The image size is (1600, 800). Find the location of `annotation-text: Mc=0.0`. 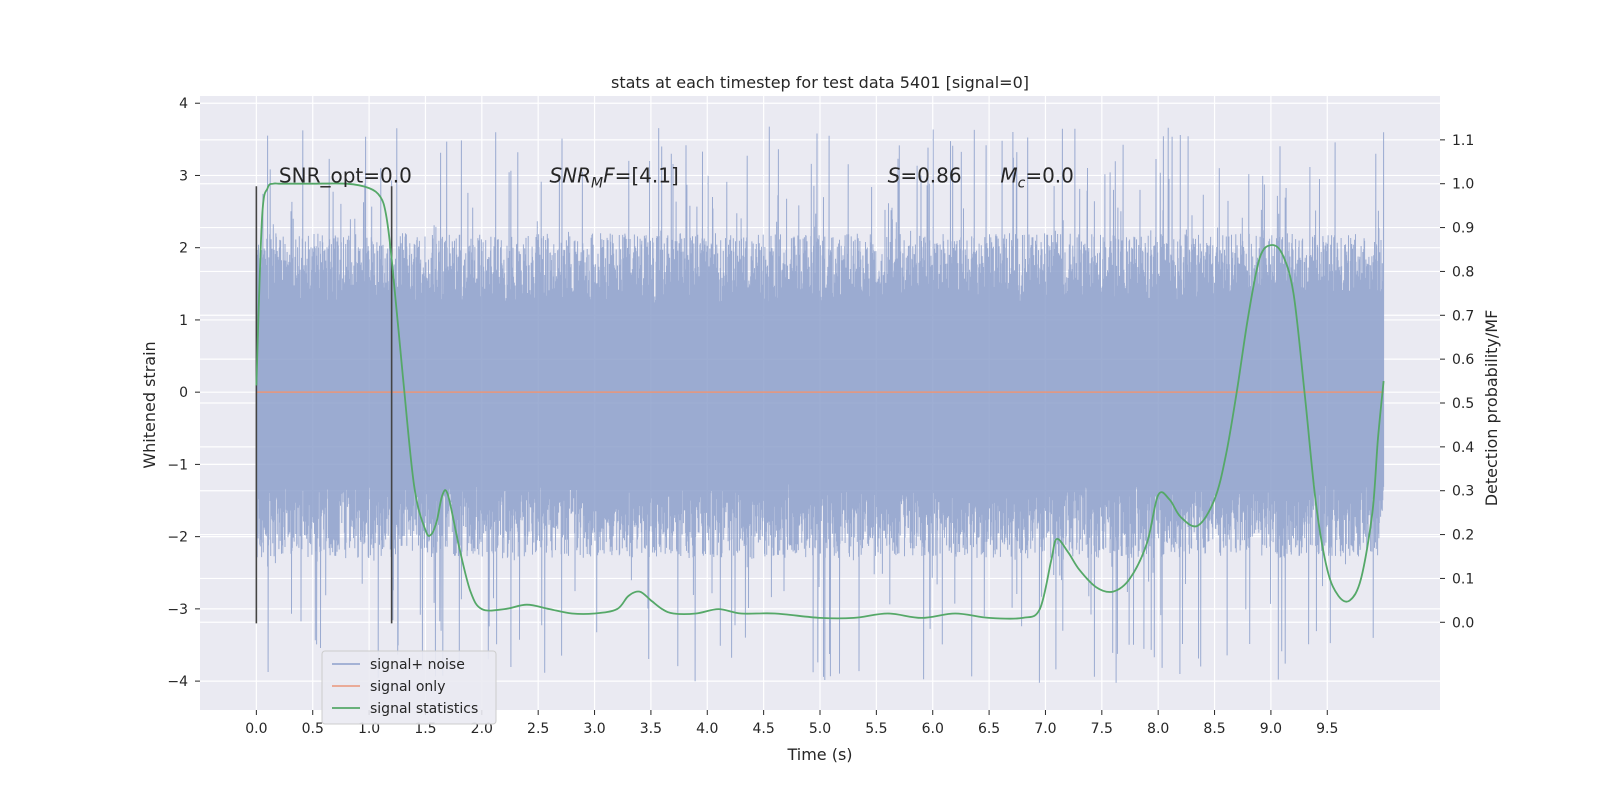

annotation-text: Mc=0.0 is located at coordinates (1037, 178).